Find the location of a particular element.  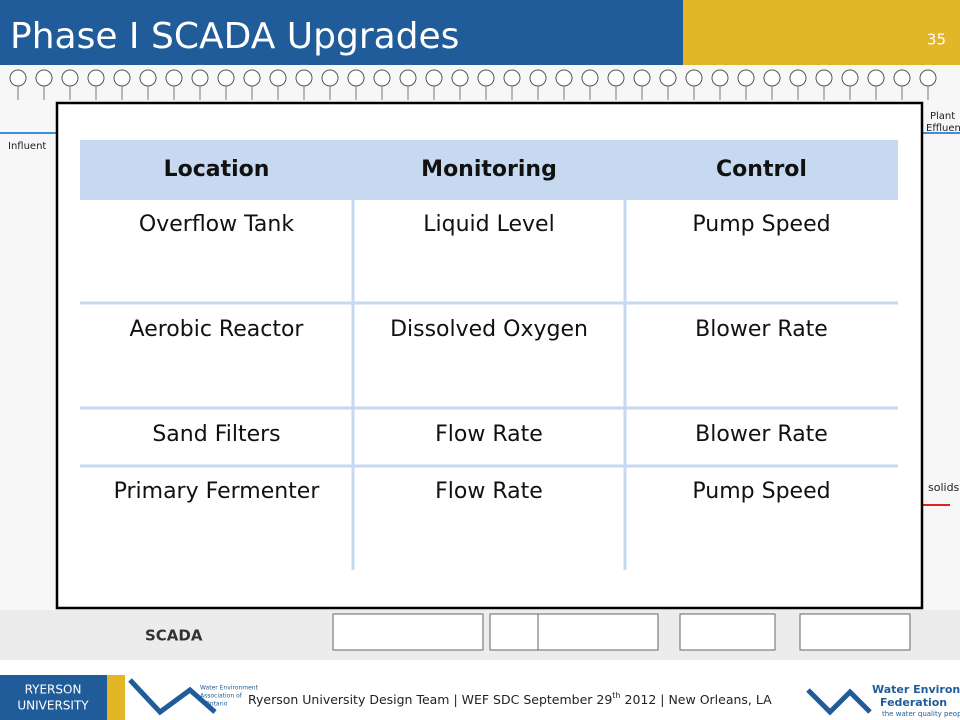

cell: Liquid Level is located at coordinates (488, 224).